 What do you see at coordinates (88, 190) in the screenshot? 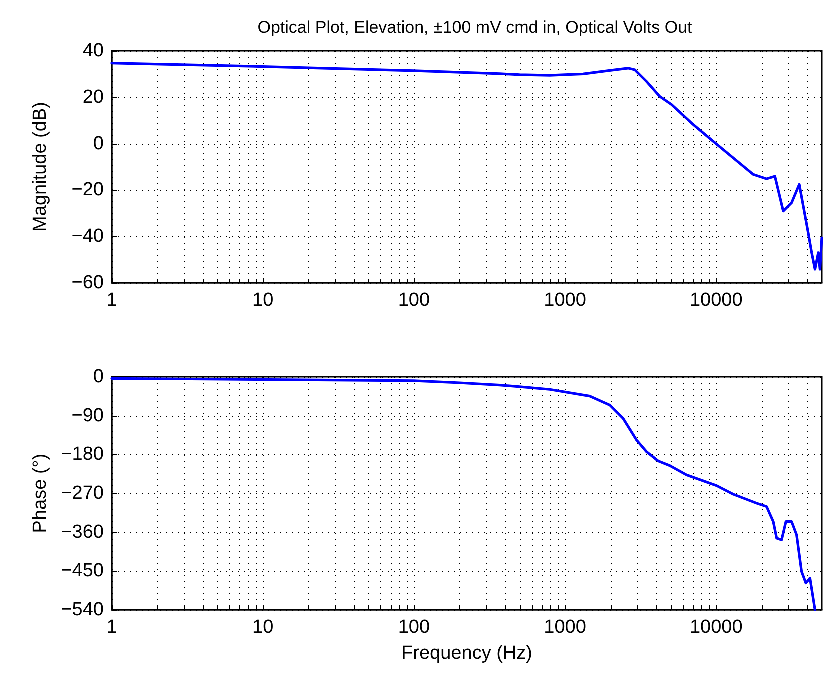
I see `y-tick-label: −20` at bounding box center [88, 190].